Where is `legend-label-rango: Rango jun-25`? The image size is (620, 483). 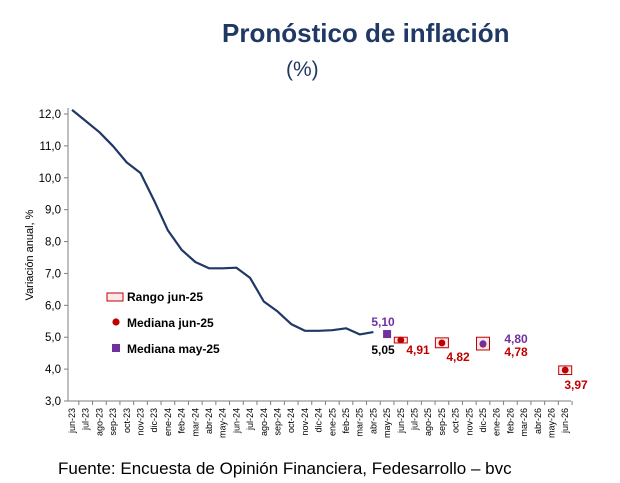
legend-label-rango: Rango jun-25 is located at coordinates (165, 297).